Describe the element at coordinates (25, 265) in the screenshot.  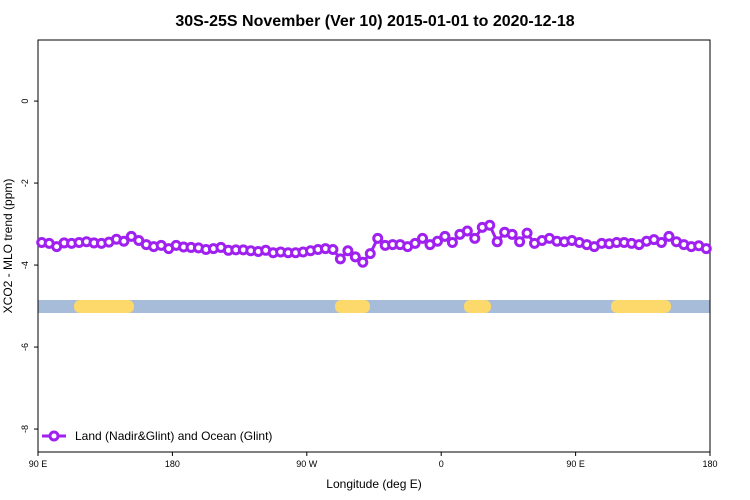
I see `y-tick-label: -4` at that location.